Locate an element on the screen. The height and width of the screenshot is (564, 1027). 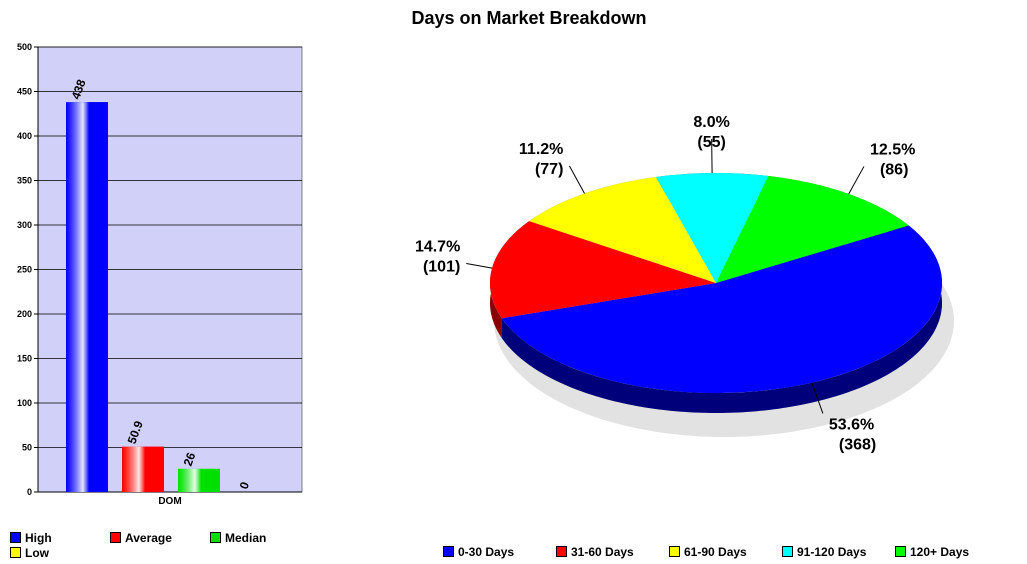
y-tick-label: 450 is located at coordinates (24, 92).